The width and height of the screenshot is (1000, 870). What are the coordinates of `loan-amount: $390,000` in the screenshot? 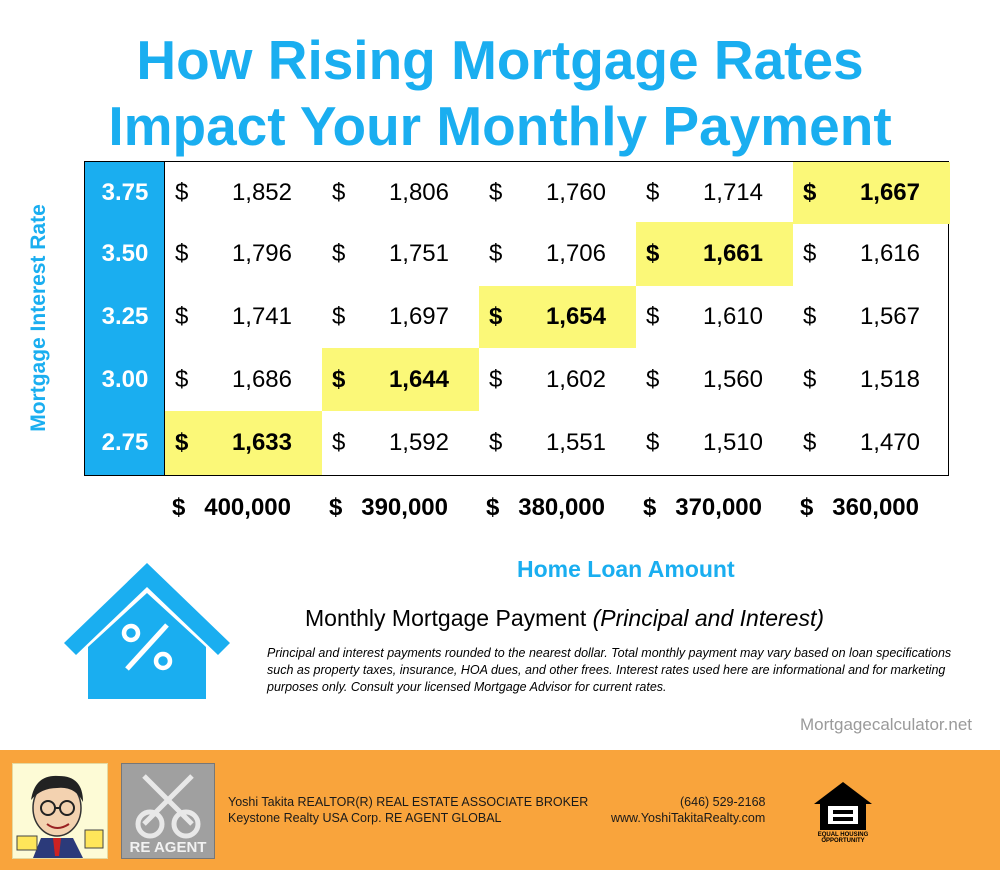 It's located at (388, 509).